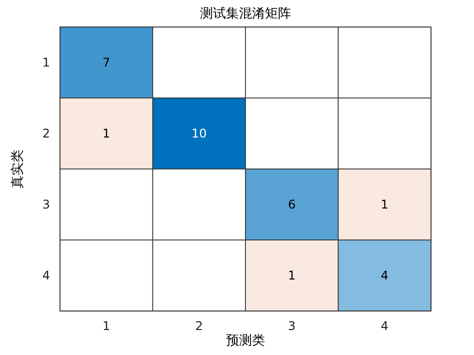  What do you see at coordinates (46, 63) in the screenshot?
I see `y-tick-label: 1` at bounding box center [46, 63].